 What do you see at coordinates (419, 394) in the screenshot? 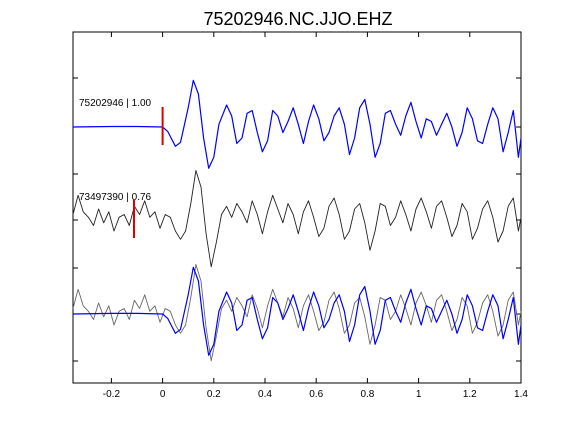
I see `x-tick-label-6: 1` at bounding box center [419, 394].